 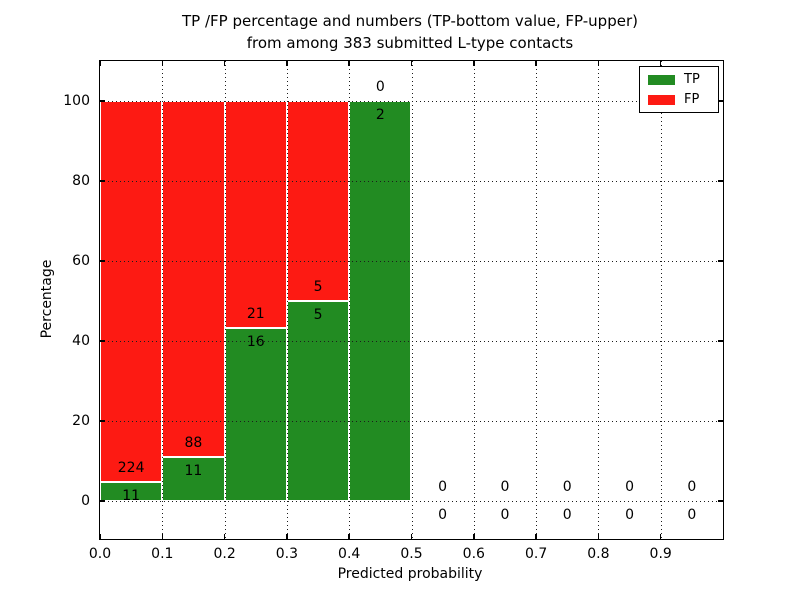 What do you see at coordinates (162, 554) in the screenshot?
I see `x-tick-label-0.1: 0.1` at bounding box center [162, 554].